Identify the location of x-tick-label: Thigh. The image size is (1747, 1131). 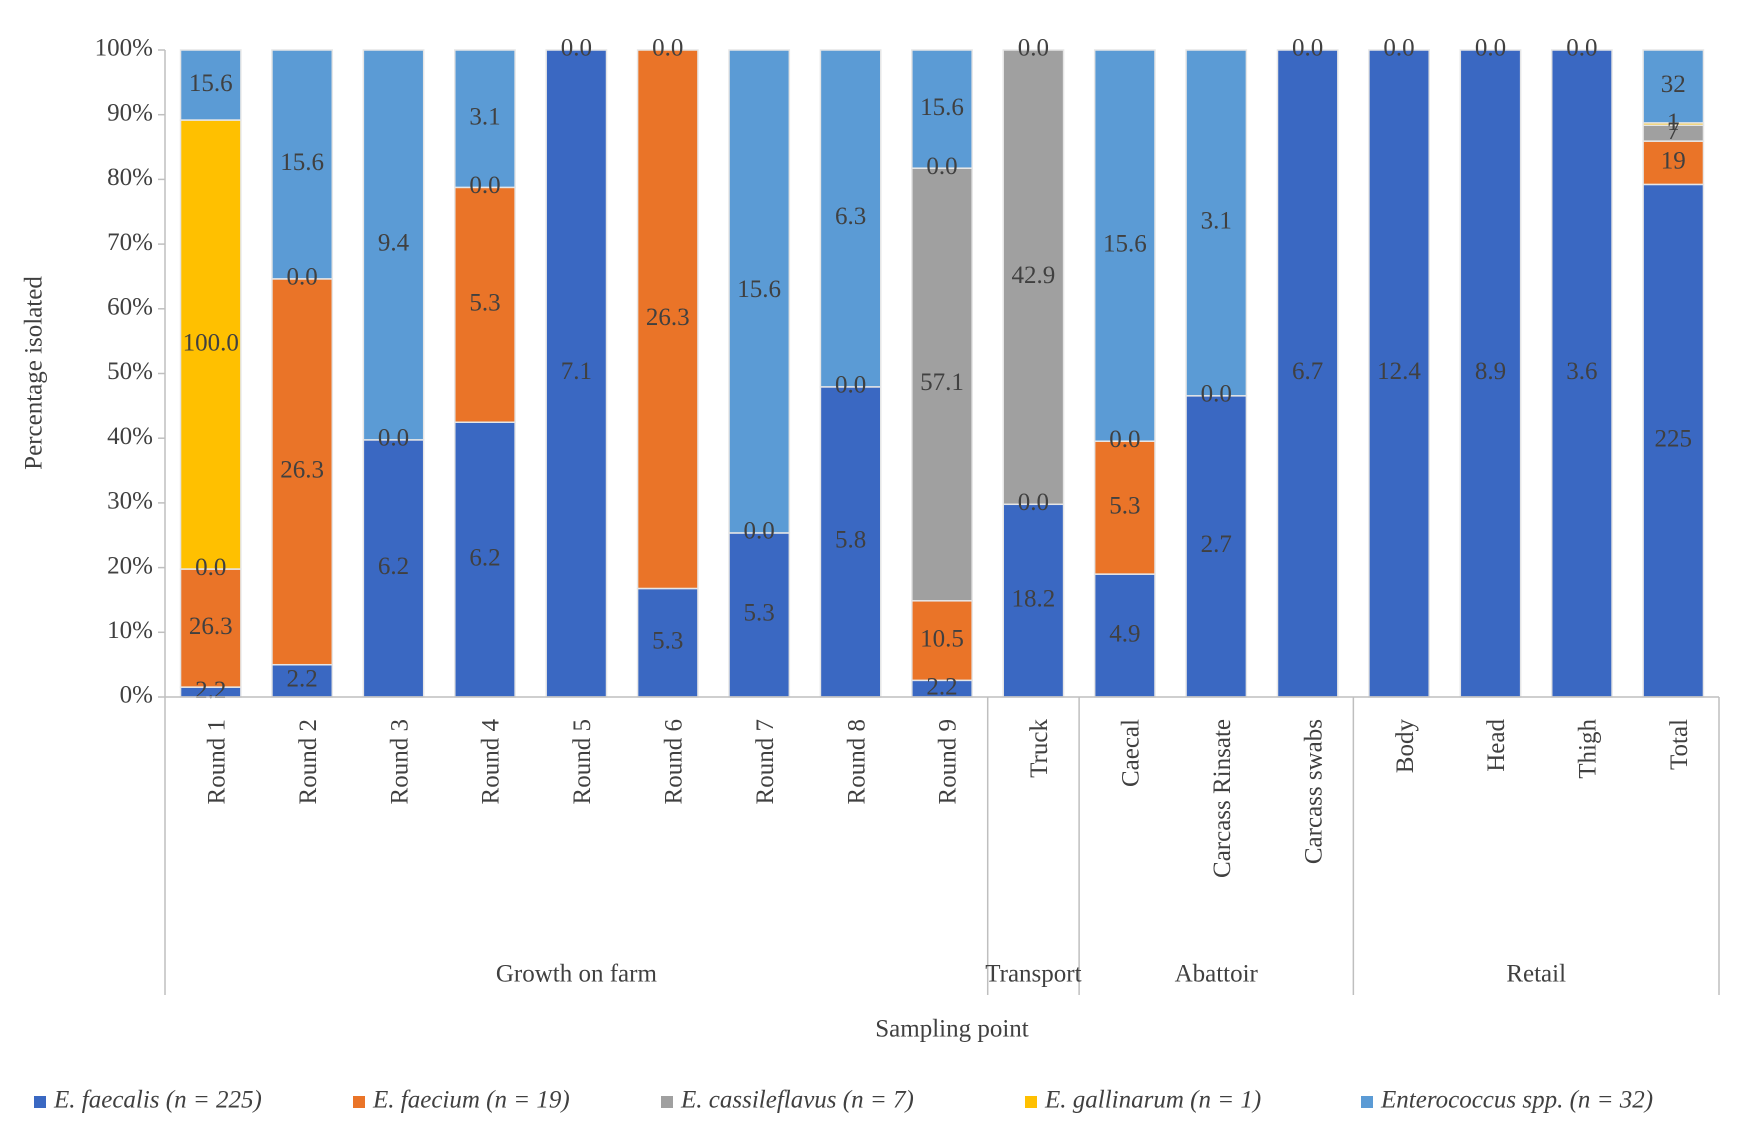
(1588, 749).